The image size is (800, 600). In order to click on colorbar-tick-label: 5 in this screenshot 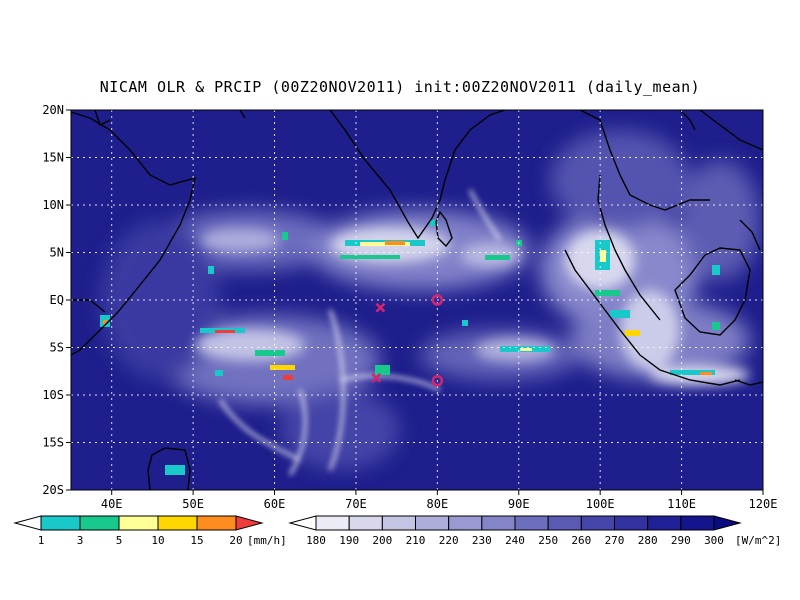, I will do `click(119, 540)`.